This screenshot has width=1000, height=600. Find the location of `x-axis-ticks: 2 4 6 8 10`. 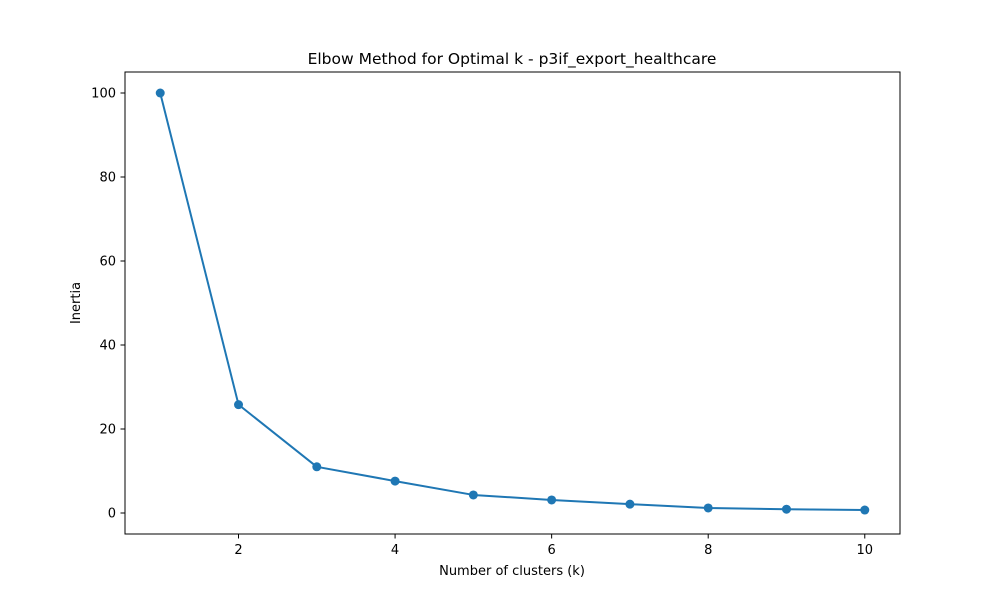

x-axis-ticks: 2 4 6 8 10 is located at coordinates (553, 546).